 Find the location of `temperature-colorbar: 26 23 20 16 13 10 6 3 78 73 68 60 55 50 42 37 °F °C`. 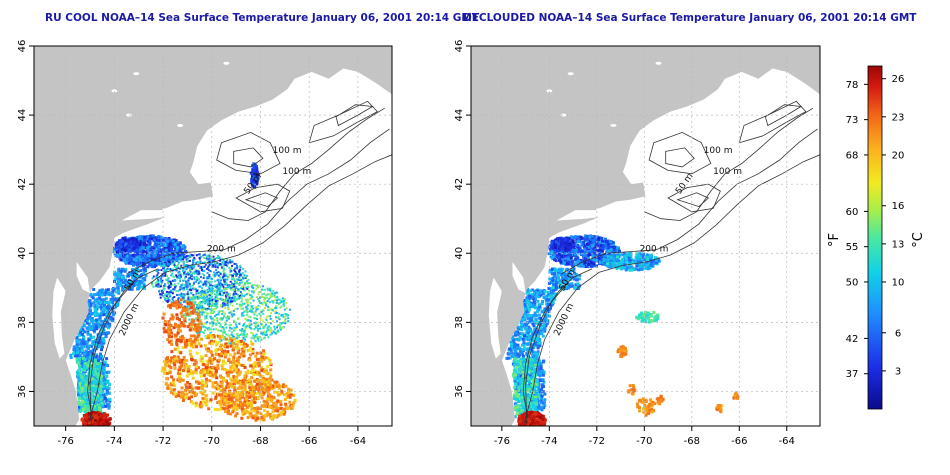

temperature-colorbar: 26 23 20 16 13 10 6 3 78 73 68 60 55 50 42 37 °F °C is located at coordinates (876, 237).